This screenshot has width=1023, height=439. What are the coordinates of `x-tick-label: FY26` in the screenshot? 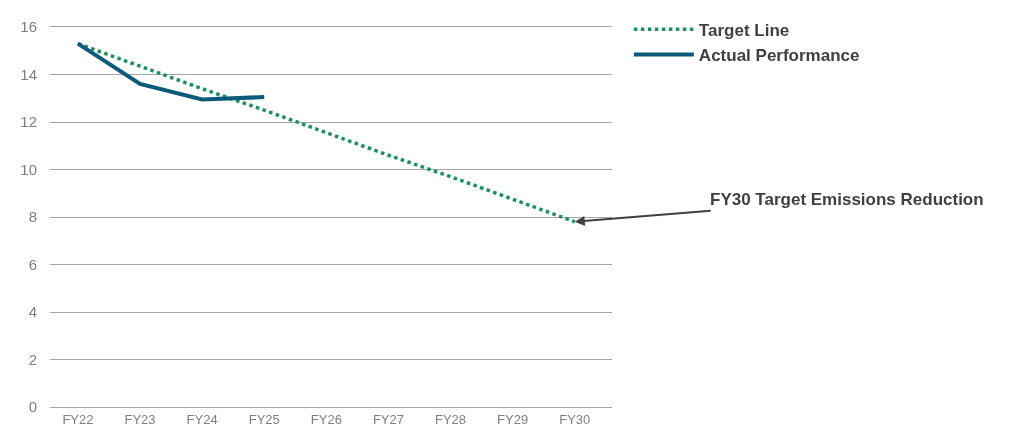 It's located at (326, 419).